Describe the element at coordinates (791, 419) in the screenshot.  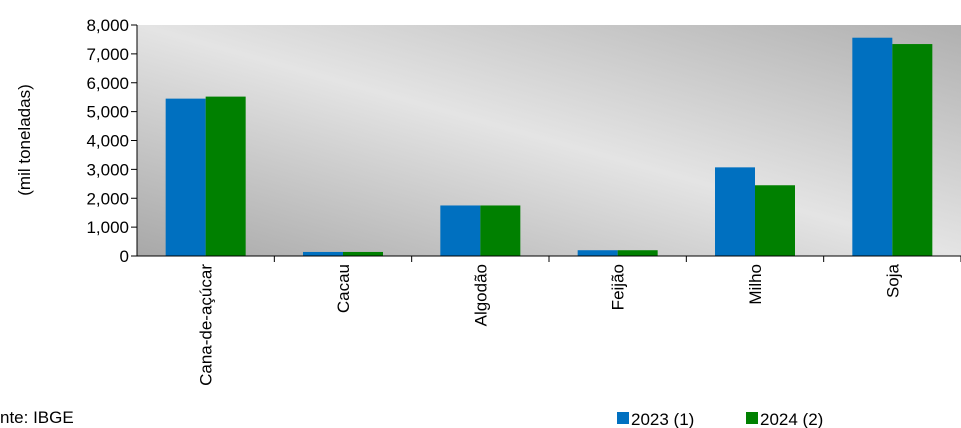
I see `legend-label: 2024 (2)` at that location.